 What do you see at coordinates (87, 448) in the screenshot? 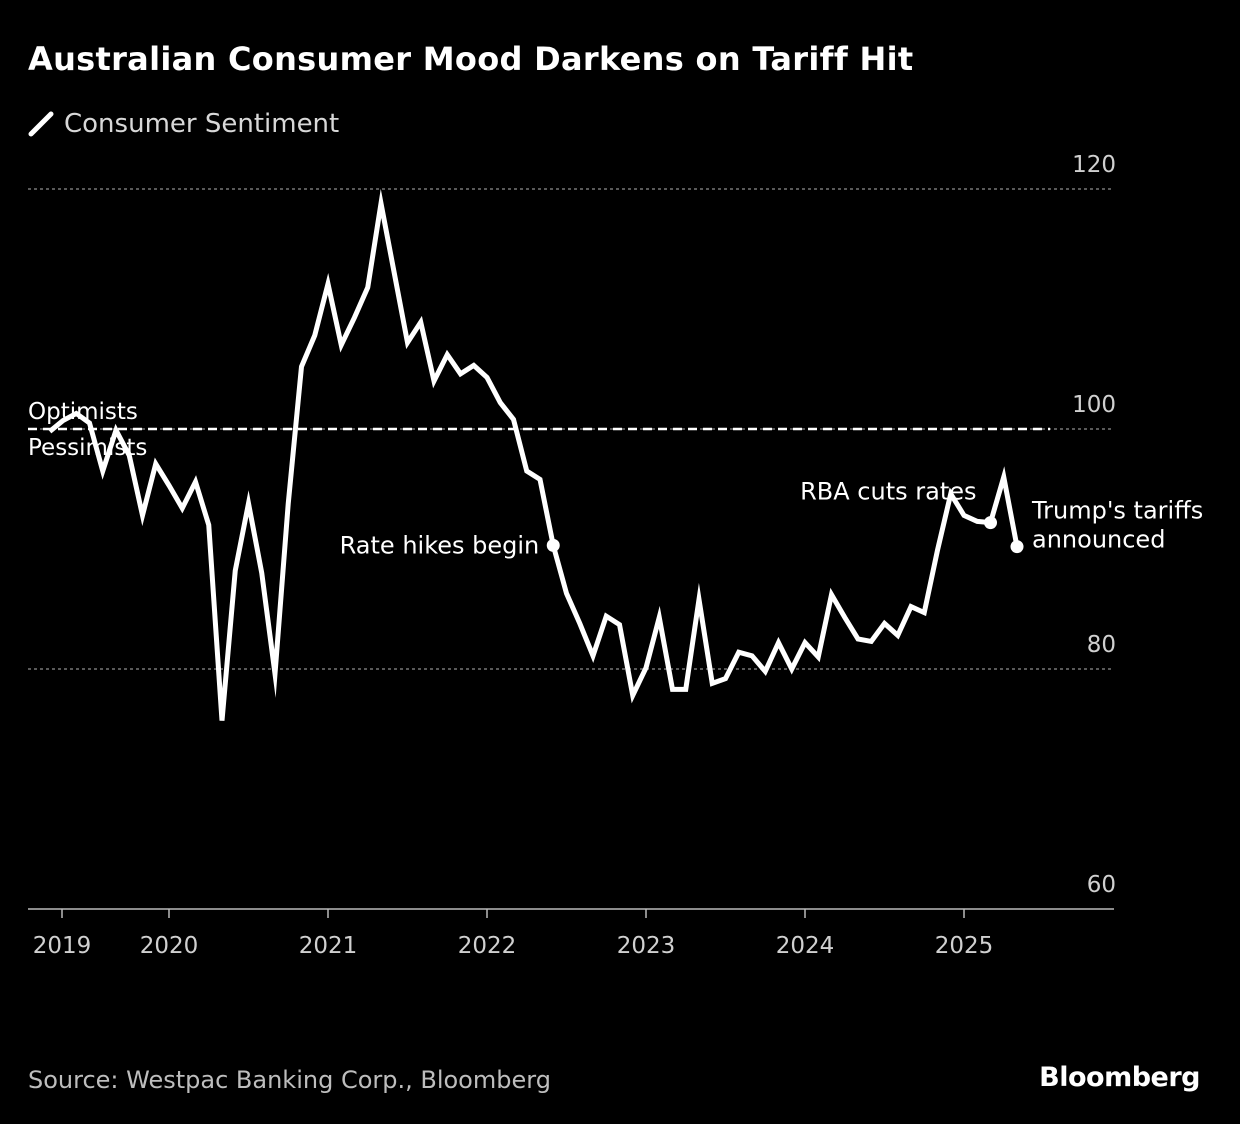
I see `pessimists-label: Pessimists` at bounding box center [87, 448].